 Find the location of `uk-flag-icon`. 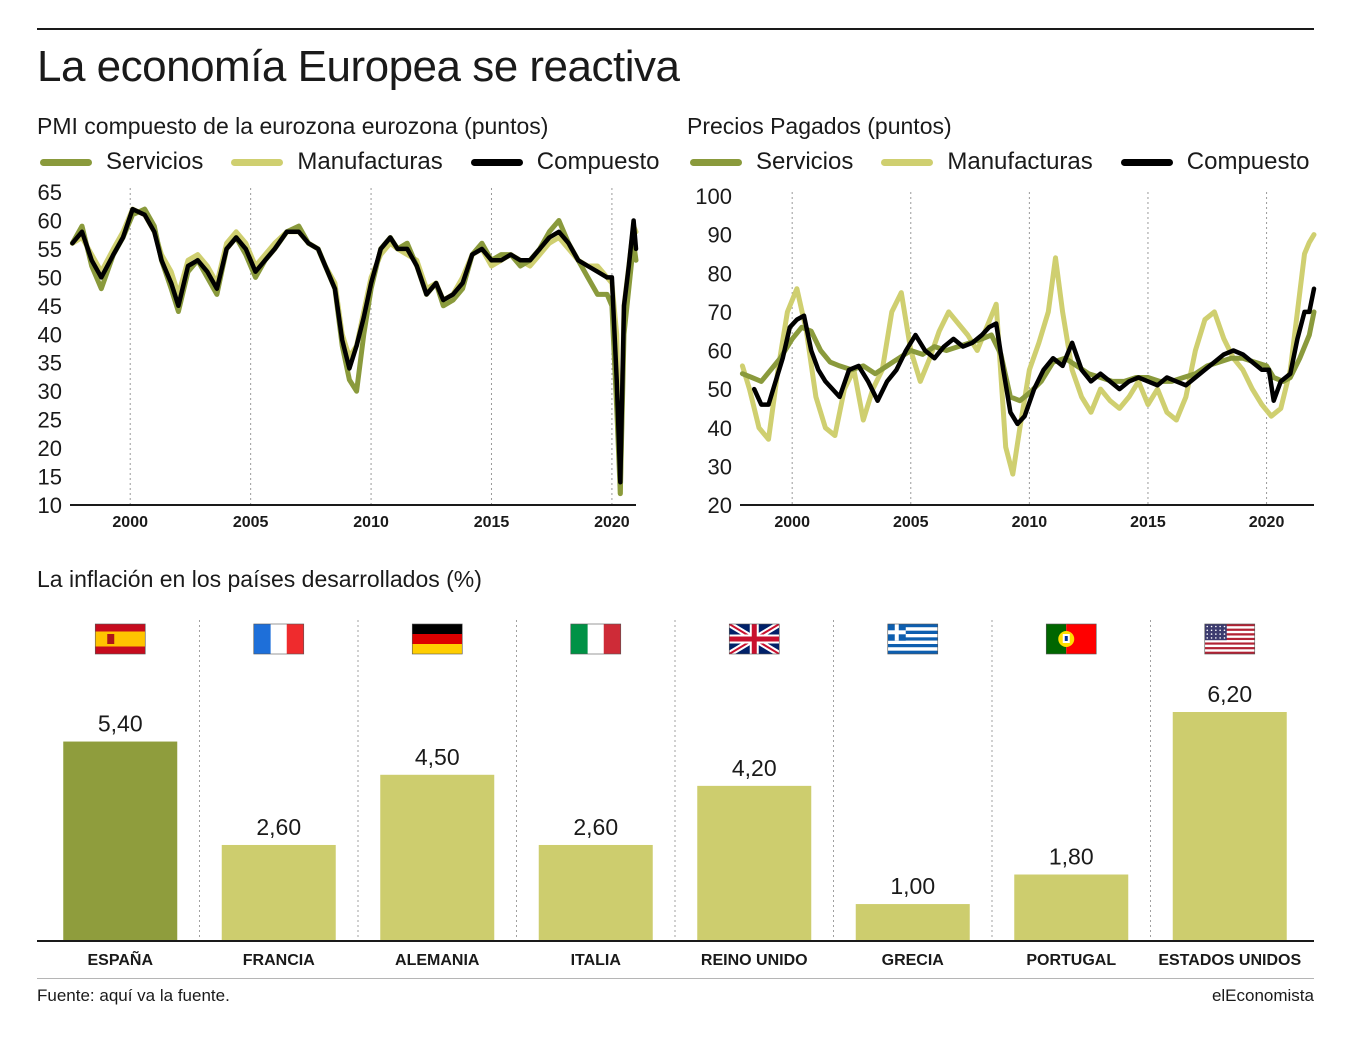

uk-flag-icon is located at coordinates (754, 639).